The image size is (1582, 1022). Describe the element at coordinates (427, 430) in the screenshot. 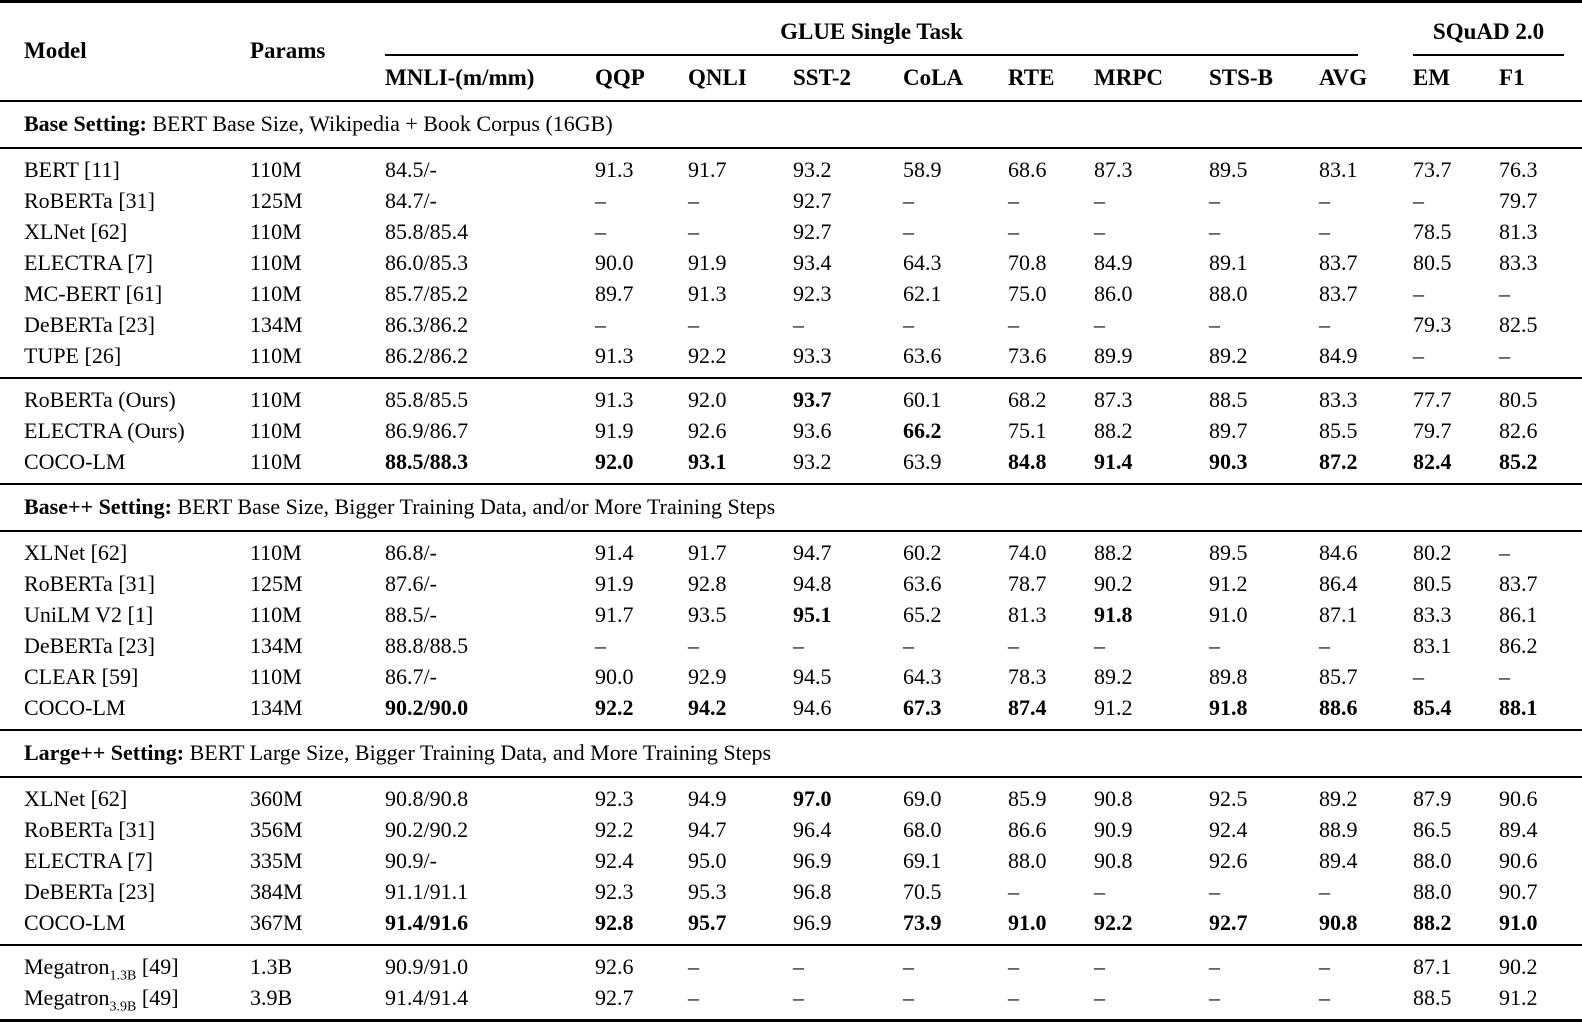

I see `cell-mnli: 86.9/86.7` at that location.